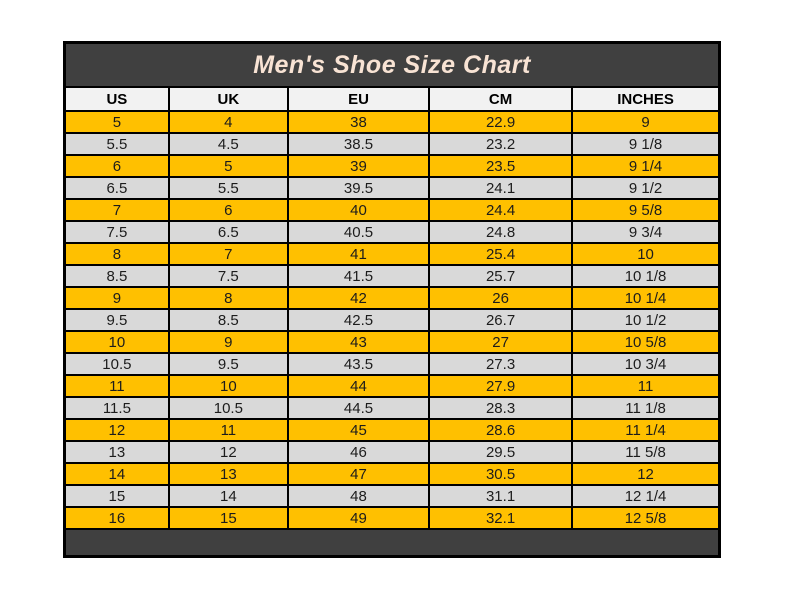 Image resolution: width=792 pixels, height=594 pixels. Describe the element at coordinates (358, 342) in the screenshot. I see `table-cell: 43` at that location.